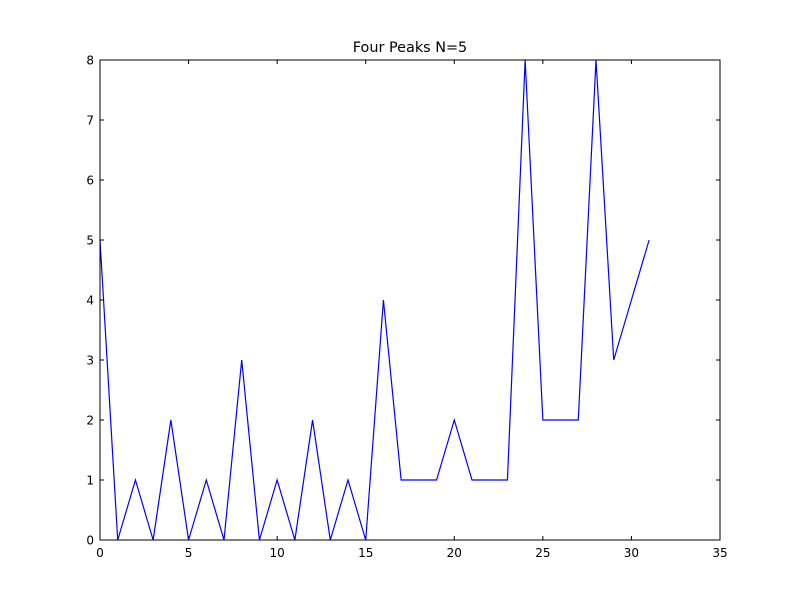 Image resolution: width=800 pixels, height=600 pixels. Describe the element at coordinates (454, 553) in the screenshot. I see `x-tick-label: 20` at that location.